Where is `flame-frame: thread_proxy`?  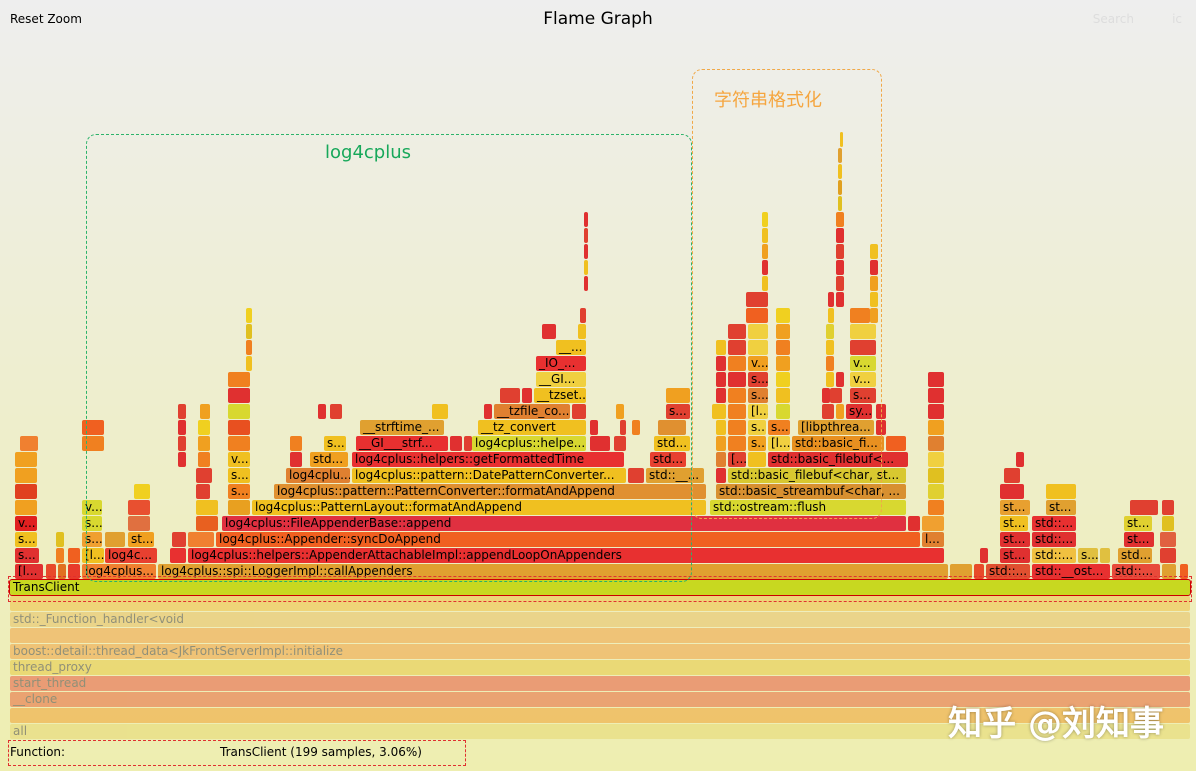 flame-frame: thread_proxy is located at coordinates (600, 667).